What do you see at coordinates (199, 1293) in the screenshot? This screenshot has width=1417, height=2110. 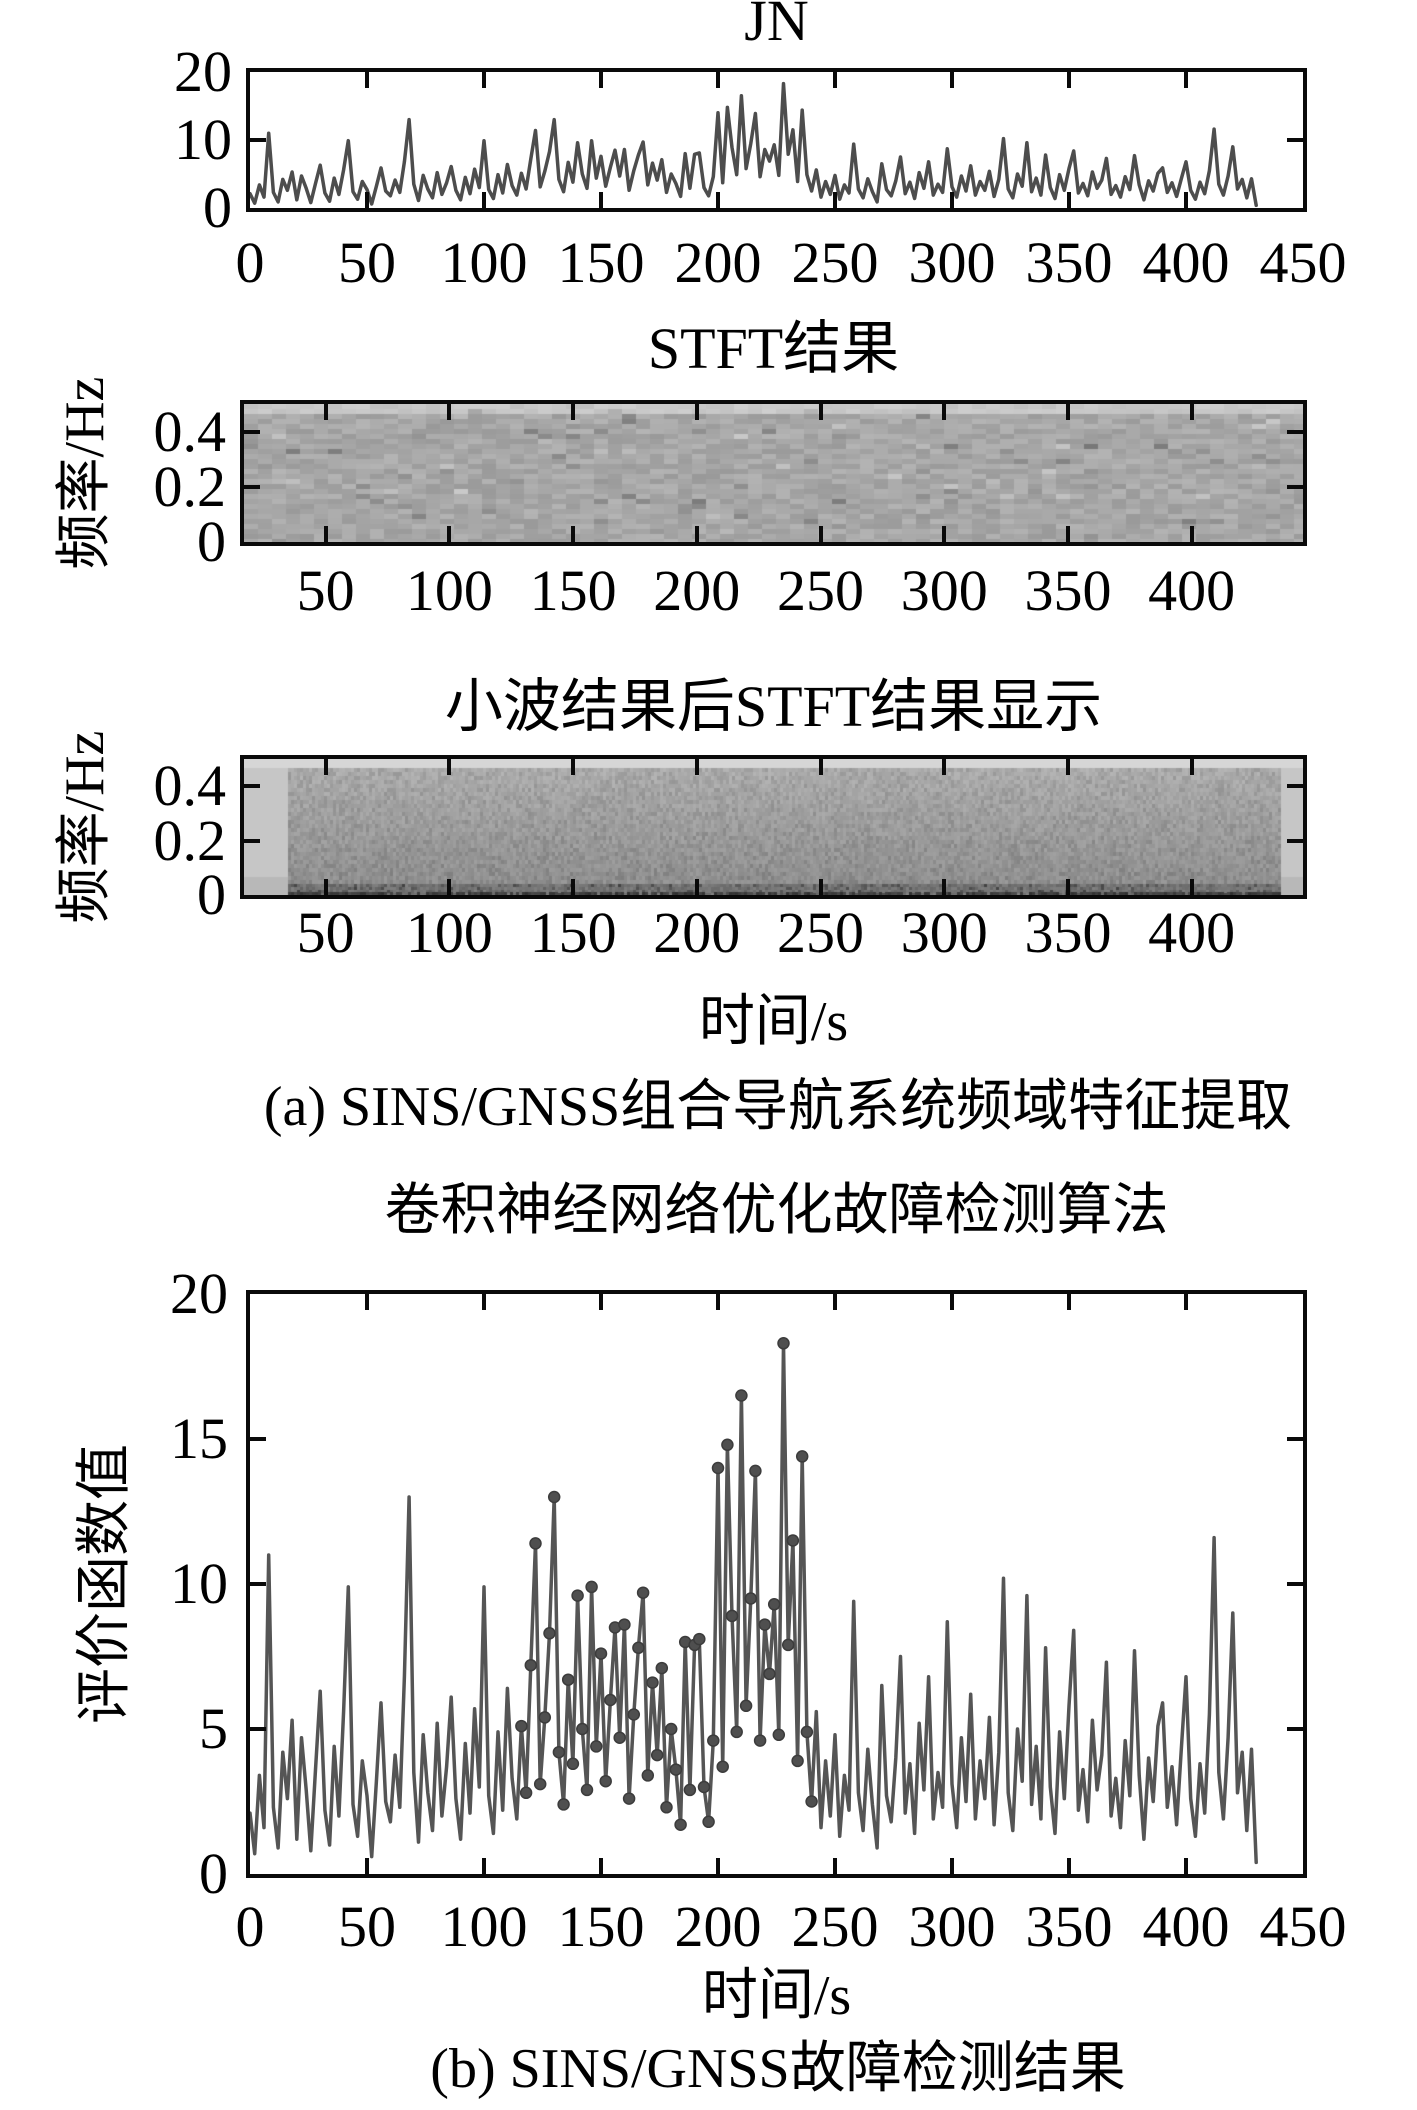 I see `y-tick-label: 20` at bounding box center [199, 1293].